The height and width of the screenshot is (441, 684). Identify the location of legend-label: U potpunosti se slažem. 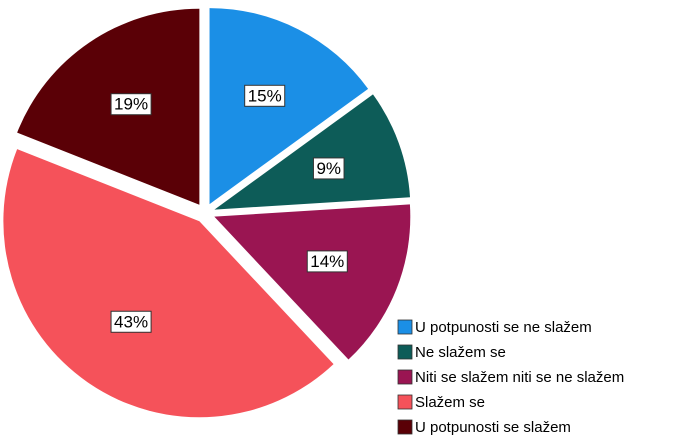
(493, 427).